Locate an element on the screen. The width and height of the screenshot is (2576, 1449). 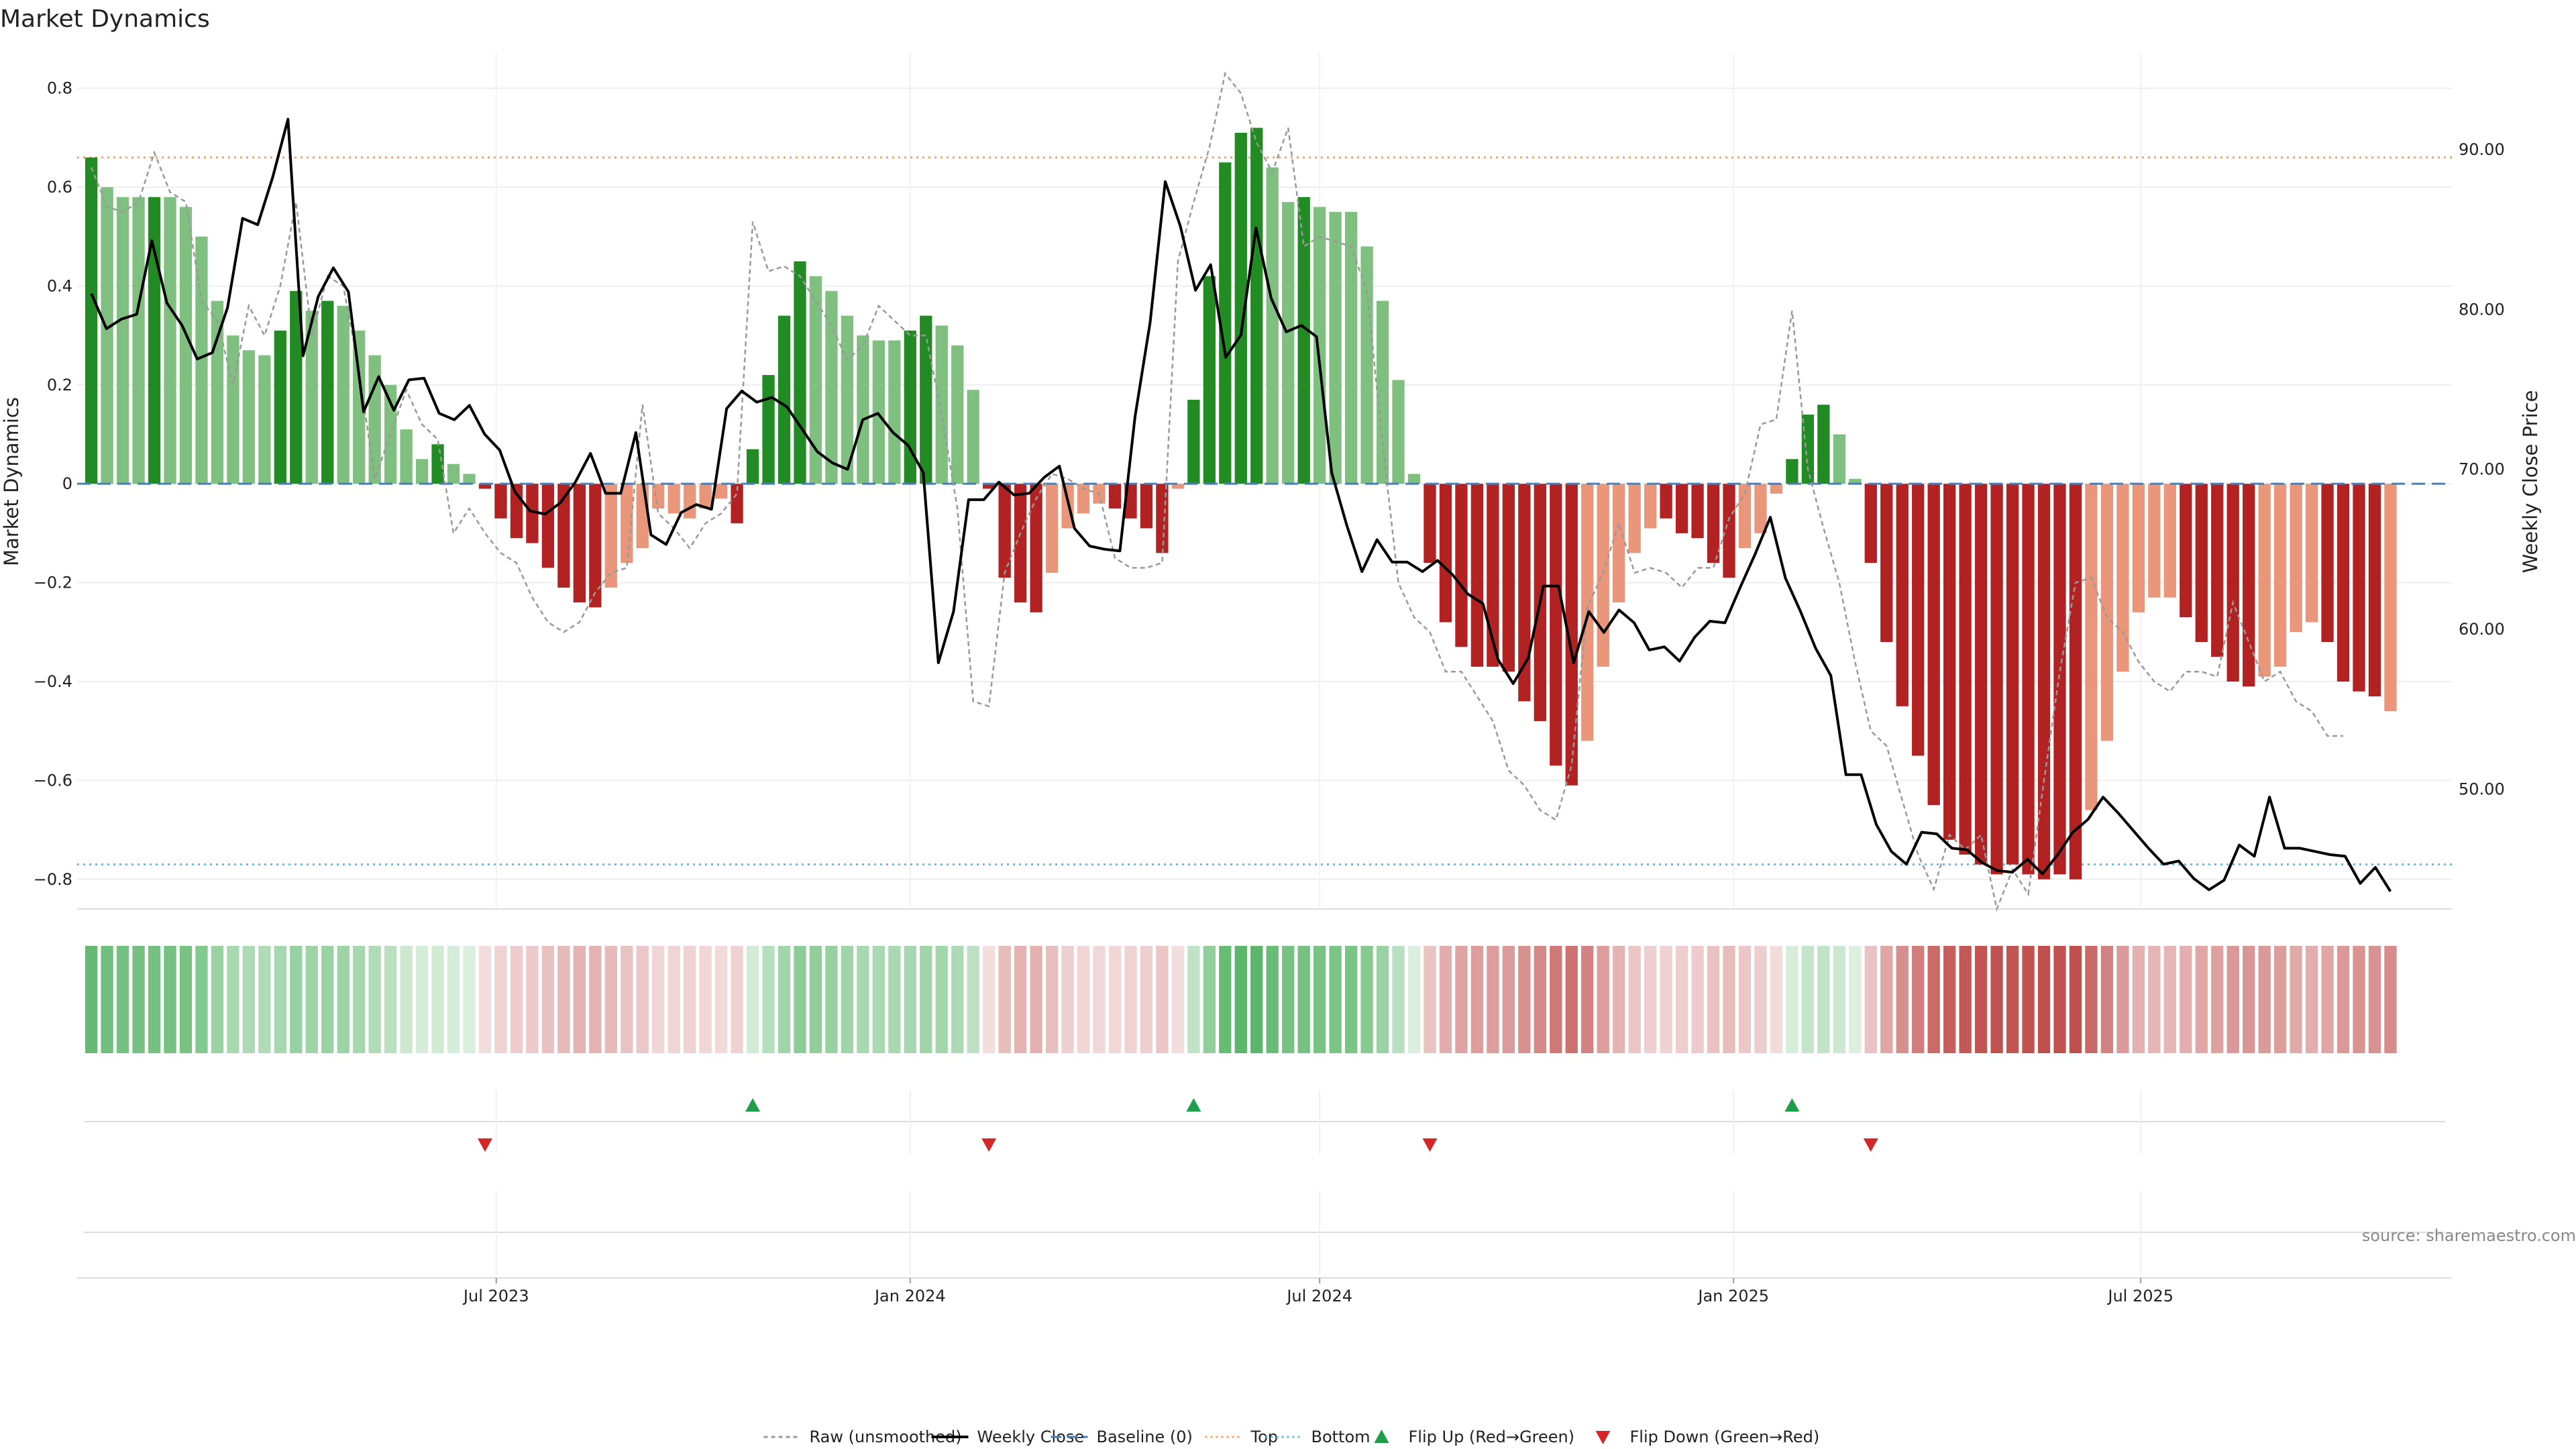
legend-swatch-flip-up is located at coordinates (1381, 1436).